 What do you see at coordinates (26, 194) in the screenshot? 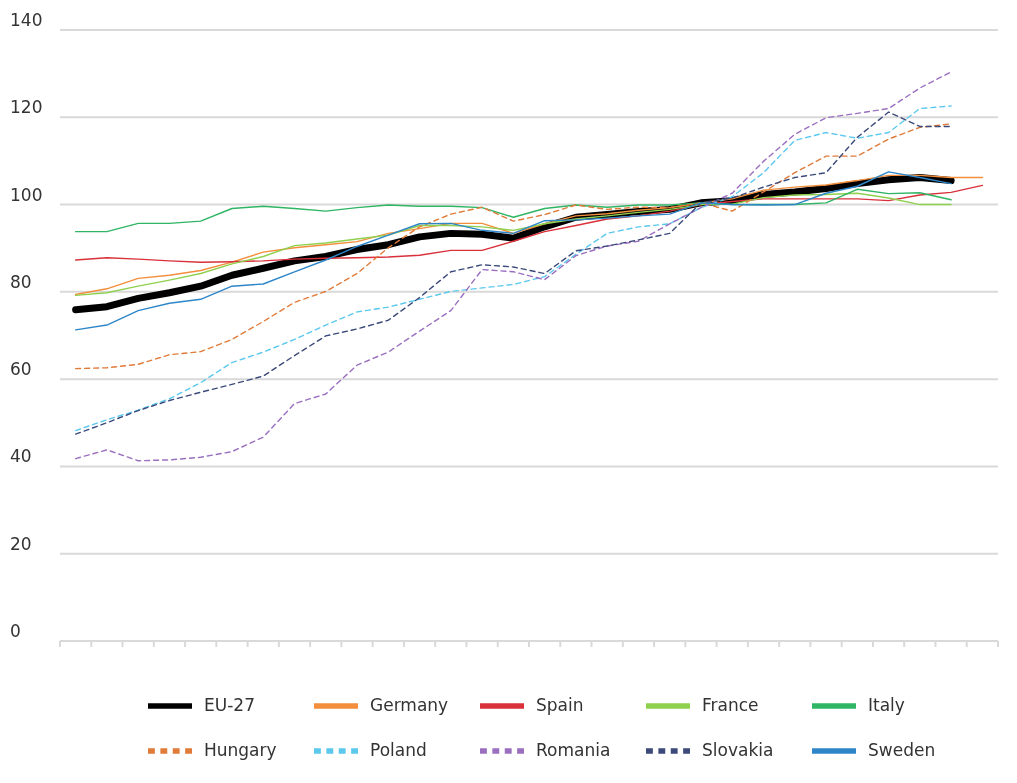
I see `y-tick-label: 100` at bounding box center [26, 194].